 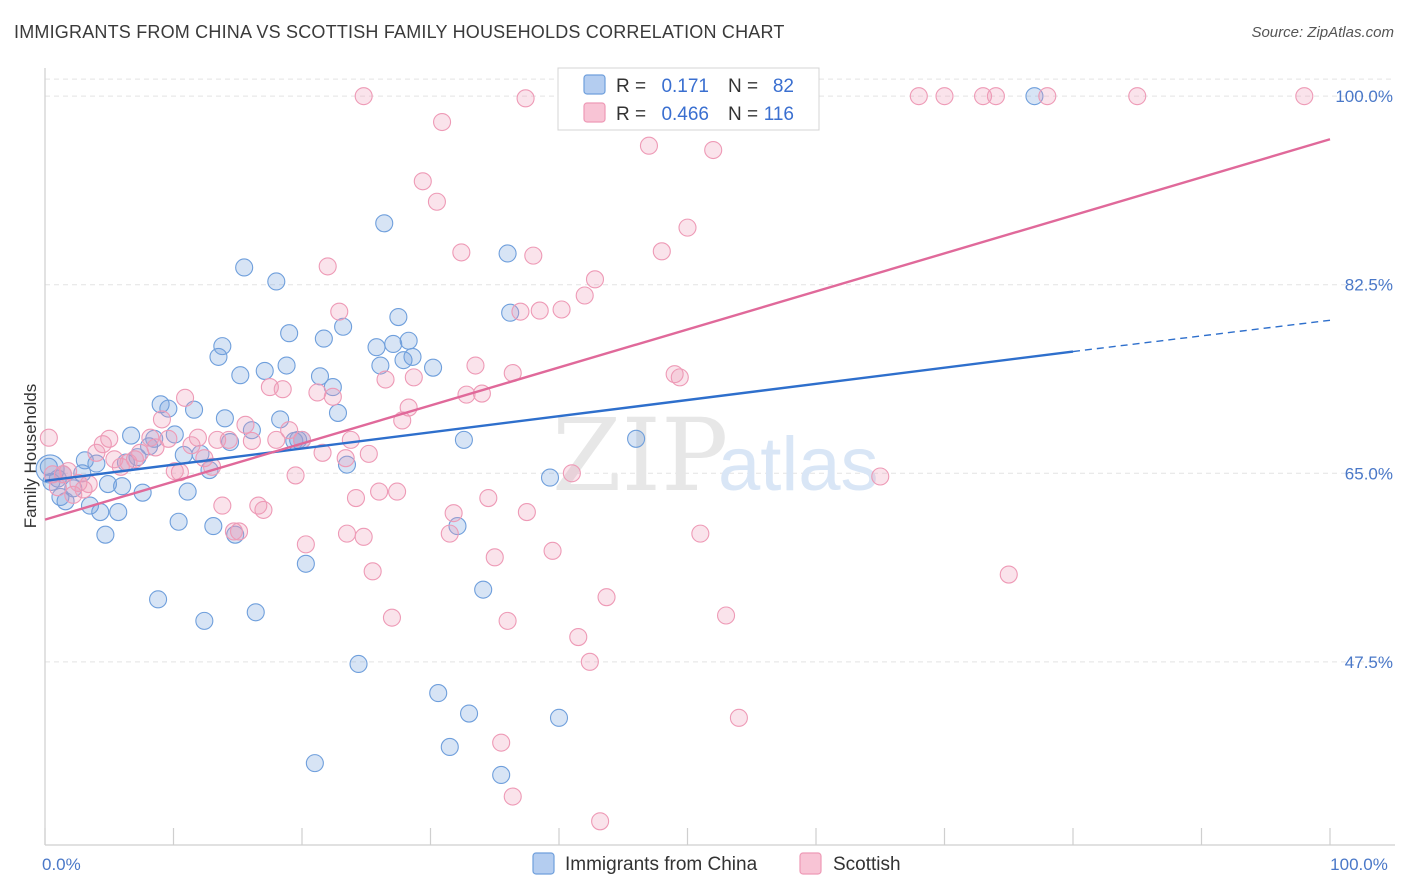 What do you see at coordinates (1364, 379) in the screenshot?
I see `y-tick-labels: 47.5% 65.0% 82.5% 100.0%` at bounding box center [1364, 379].